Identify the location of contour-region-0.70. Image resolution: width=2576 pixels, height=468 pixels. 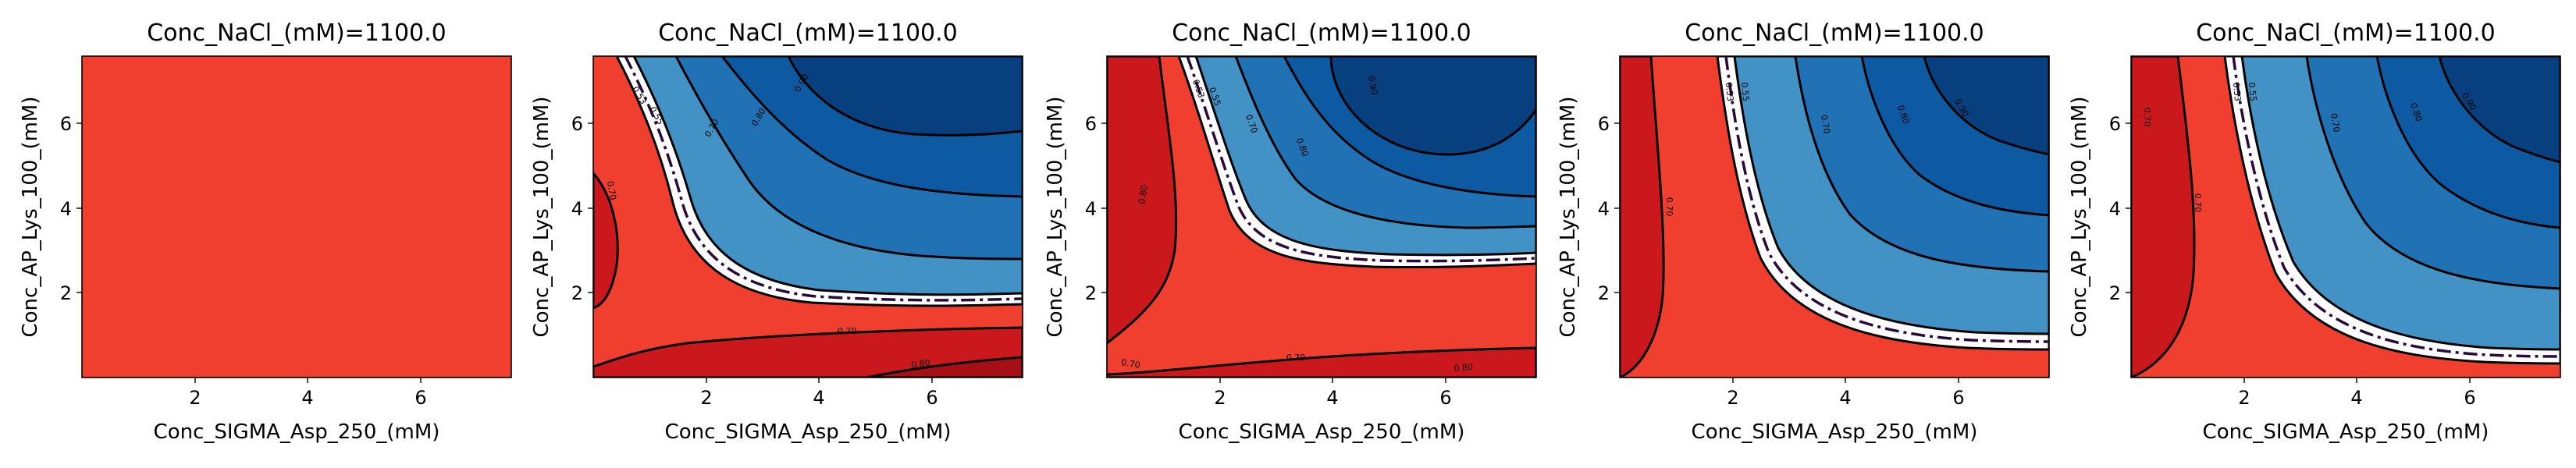
(296, 217).